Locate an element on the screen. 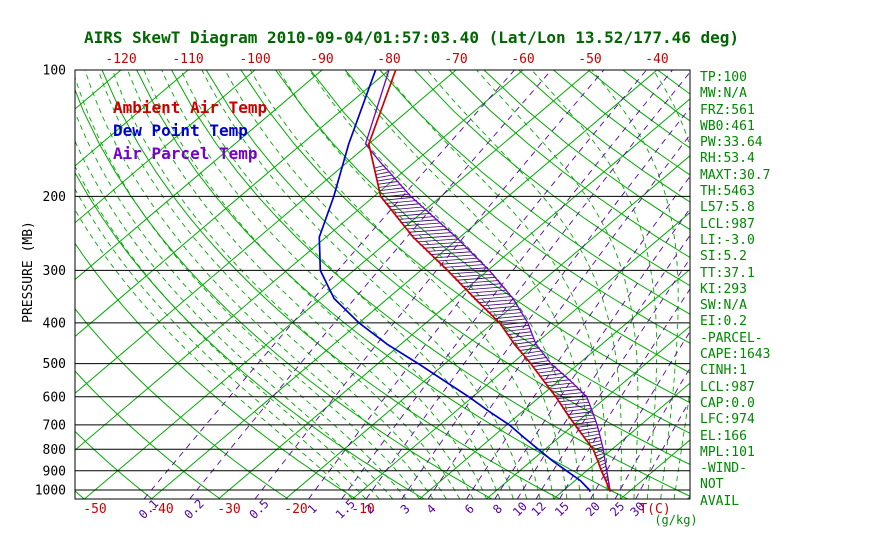 The height and width of the screenshot is (560, 870). mixing-ratio-tick-label: 8 is located at coordinates (497, 509).